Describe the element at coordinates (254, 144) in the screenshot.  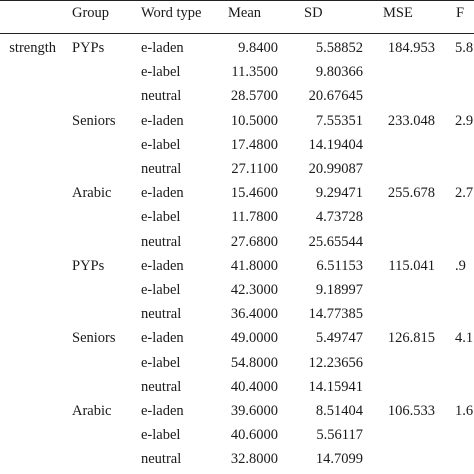
I see `cell-mean: 17.4800` at that location.